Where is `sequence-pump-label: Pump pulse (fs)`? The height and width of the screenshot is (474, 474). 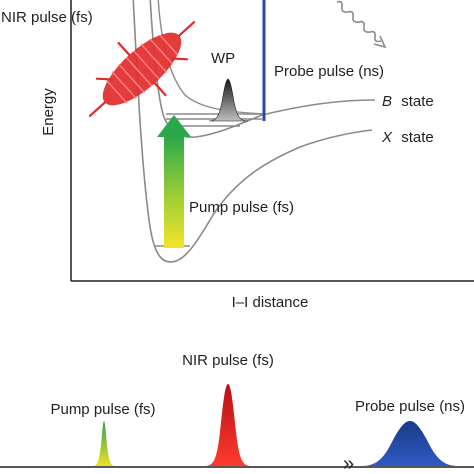 sequence-pump-label: Pump pulse (fs) is located at coordinates (102, 409).